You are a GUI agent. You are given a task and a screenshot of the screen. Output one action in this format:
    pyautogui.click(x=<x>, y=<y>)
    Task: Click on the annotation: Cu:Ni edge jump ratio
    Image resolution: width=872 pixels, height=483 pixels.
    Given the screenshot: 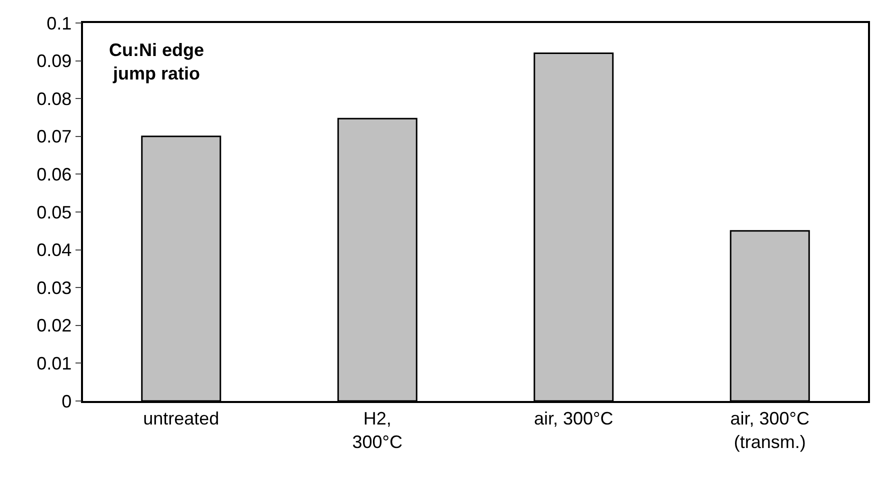 What is the action you would take?
    pyautogui.click(x=156, y=62)
    